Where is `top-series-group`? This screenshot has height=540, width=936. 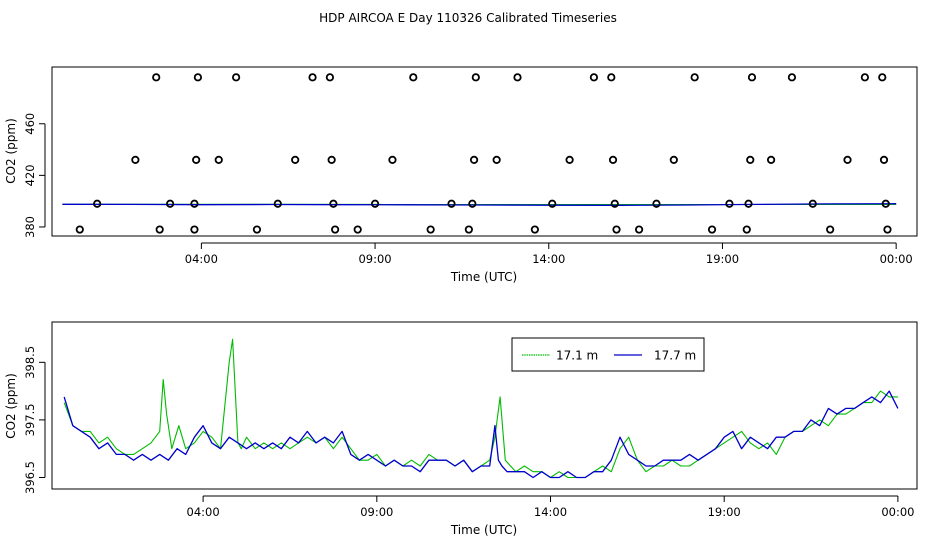 top-series-group is located at coordinates (479, 204).